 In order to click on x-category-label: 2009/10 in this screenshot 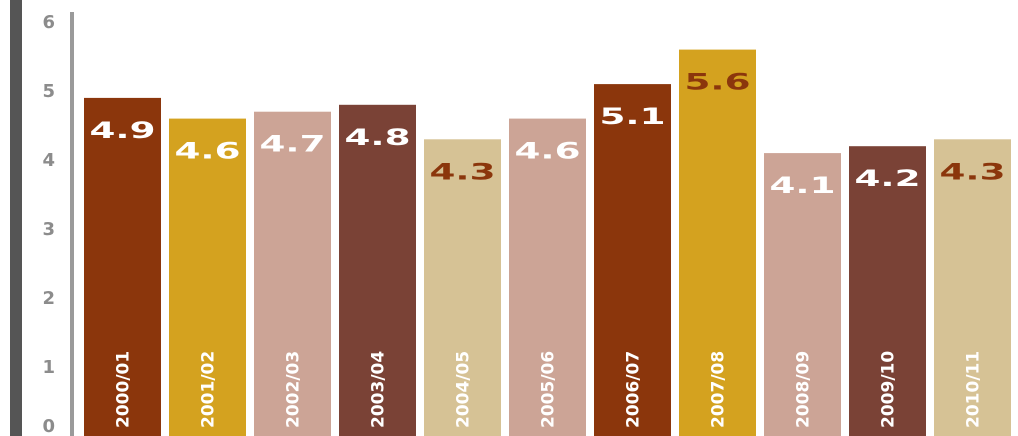, I will do `click(889, 389)`.